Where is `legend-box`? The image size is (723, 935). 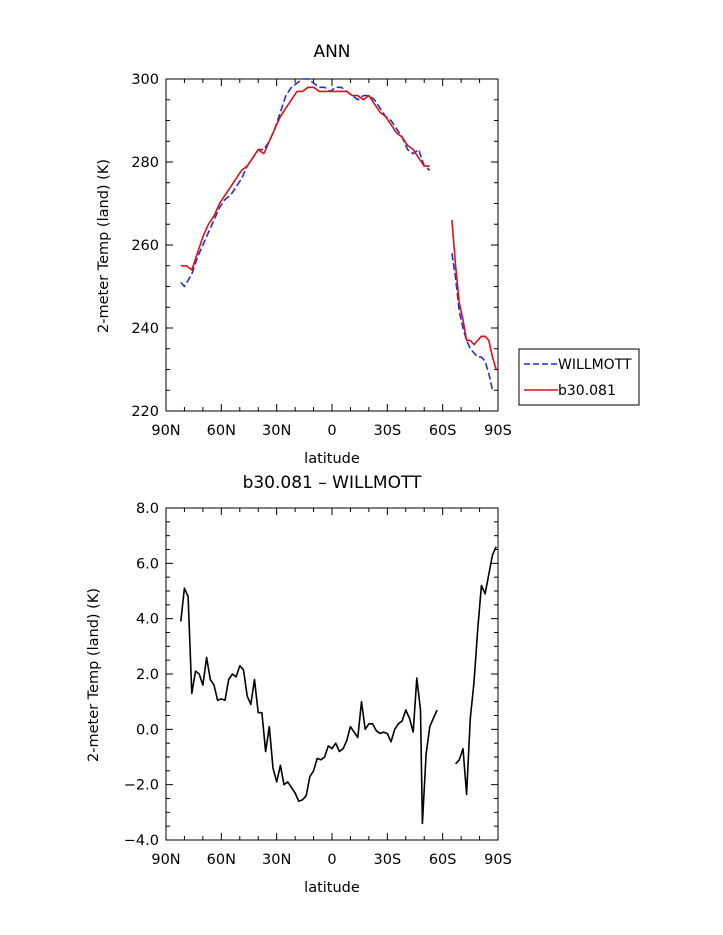
legend-box is located at coordinates (579, 377).